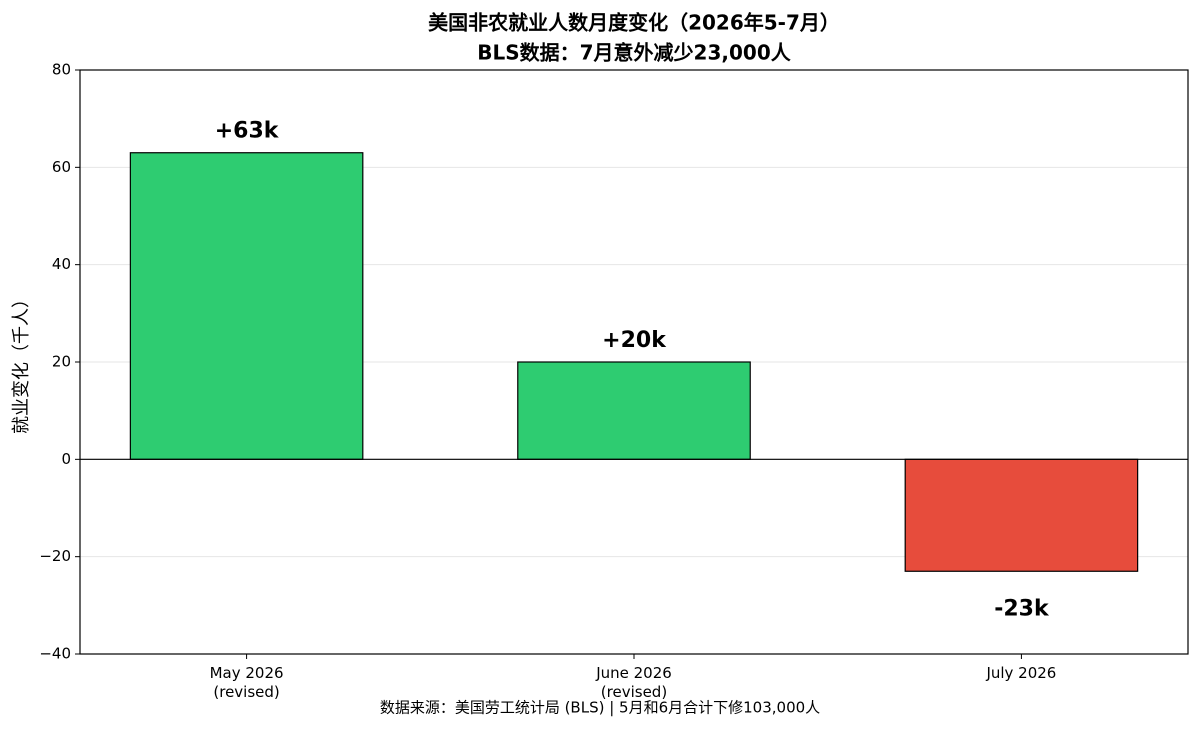  I want to click on y-tick-label: 40, so click(61, 264).